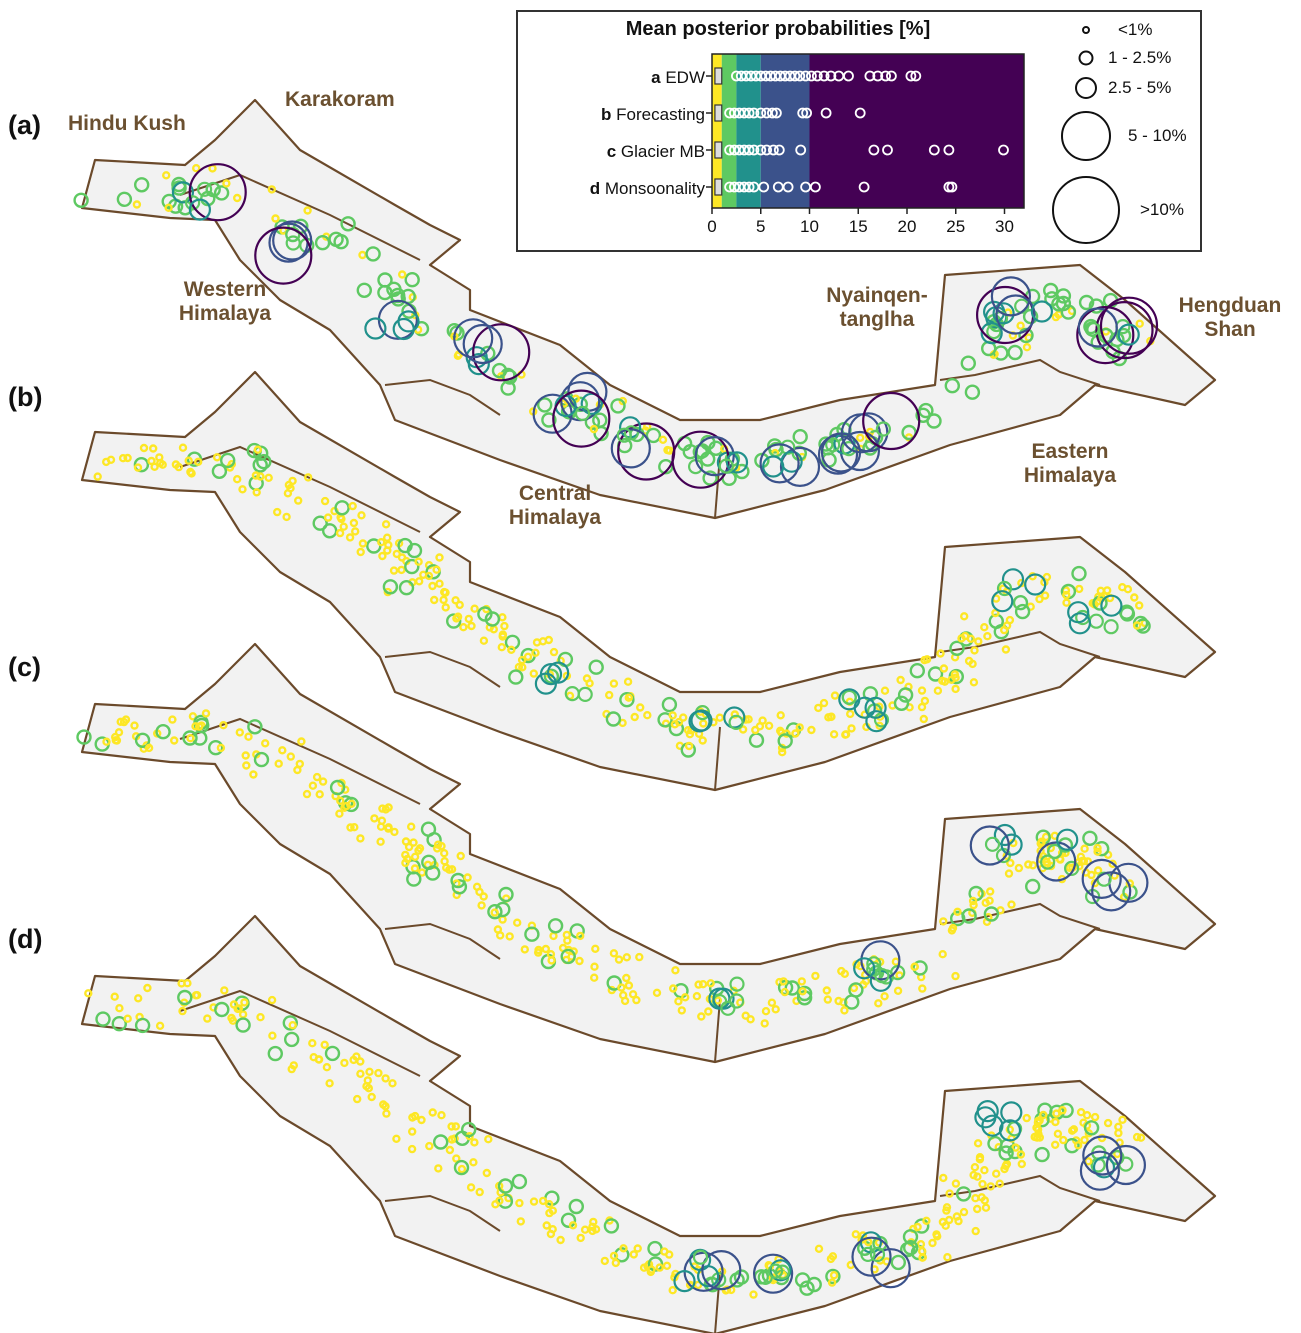 The image size is (1301, 1333). I want to click on plot-frame, so click(868, 131).